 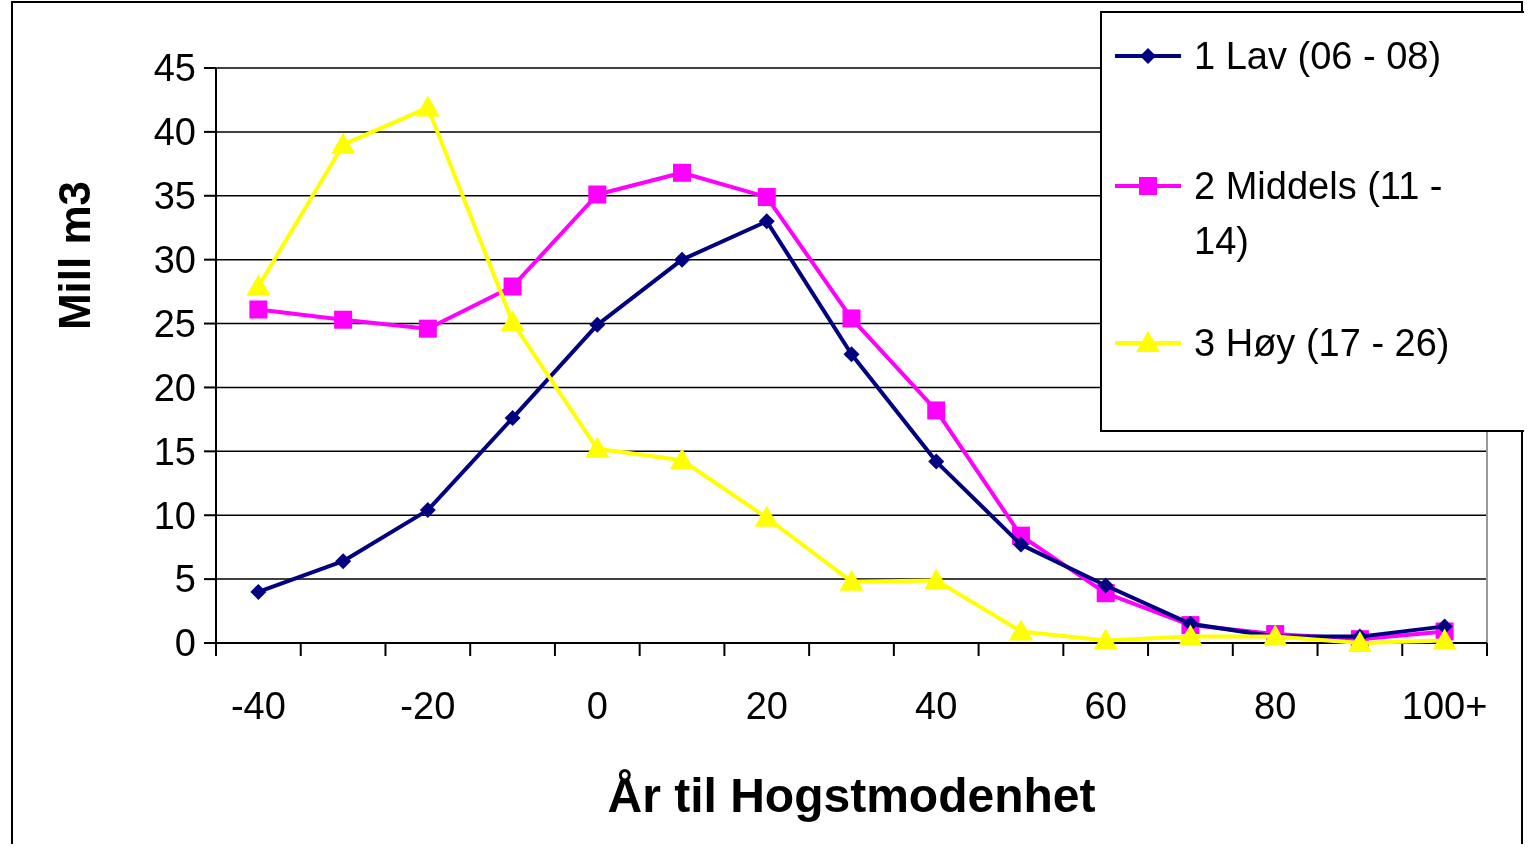 What do you see at coordinates (1318, 214) in the screenshot?
I see `legend-label: 2 Middels (11 - 14)` at bounding box center [1318, 214].